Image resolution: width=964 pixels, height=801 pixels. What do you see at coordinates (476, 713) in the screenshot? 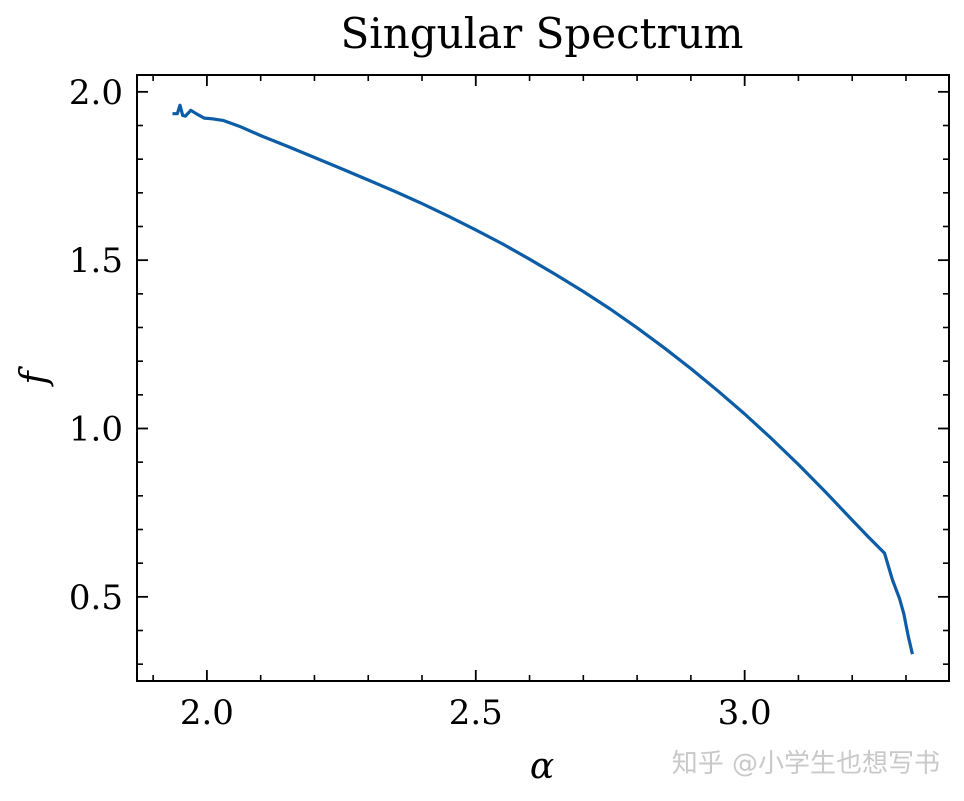
I see `x-tick-label: 2.5` at bounding box center [476, 713].